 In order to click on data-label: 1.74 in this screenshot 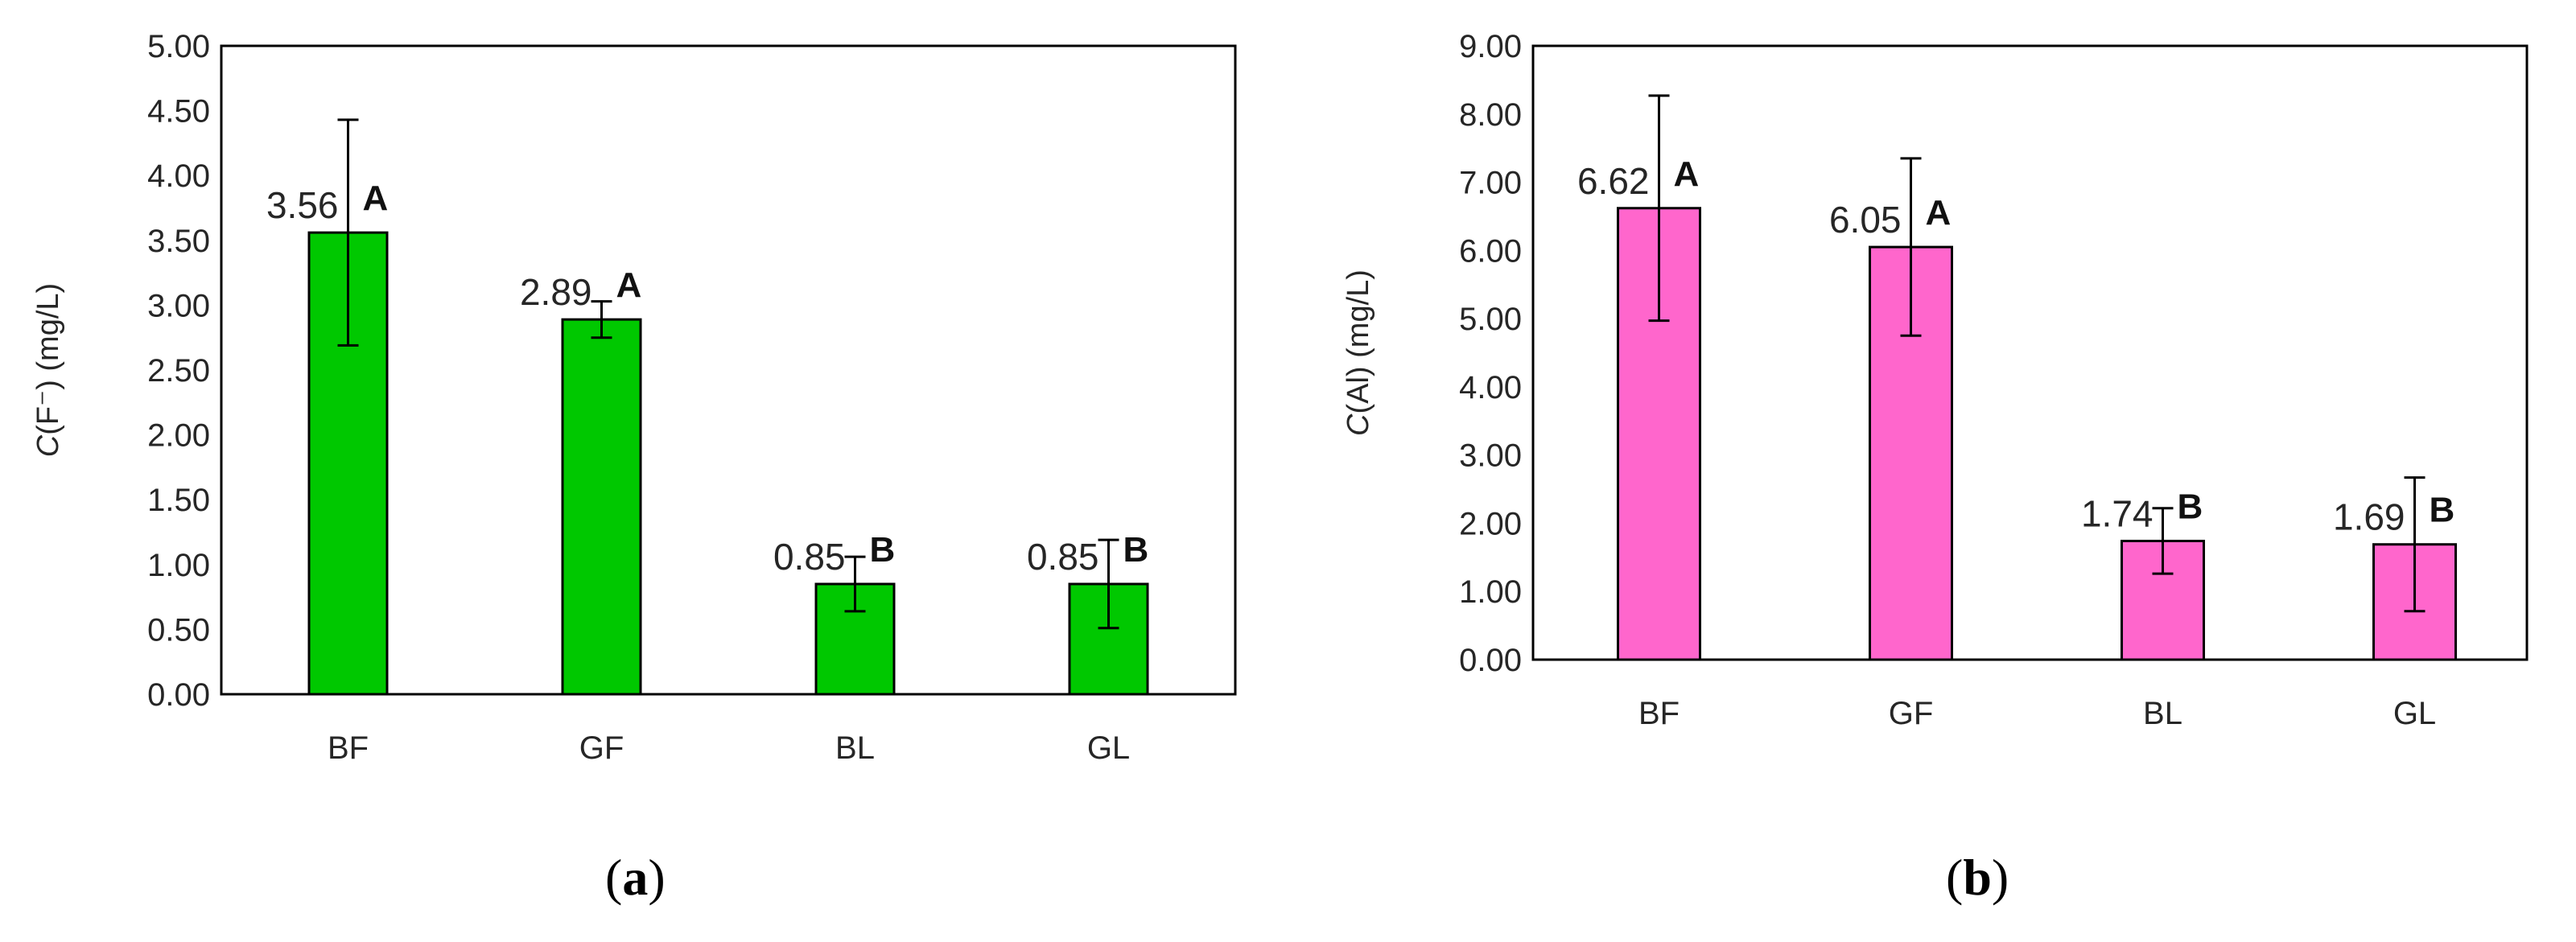, I will do `click(2117, 513)`.